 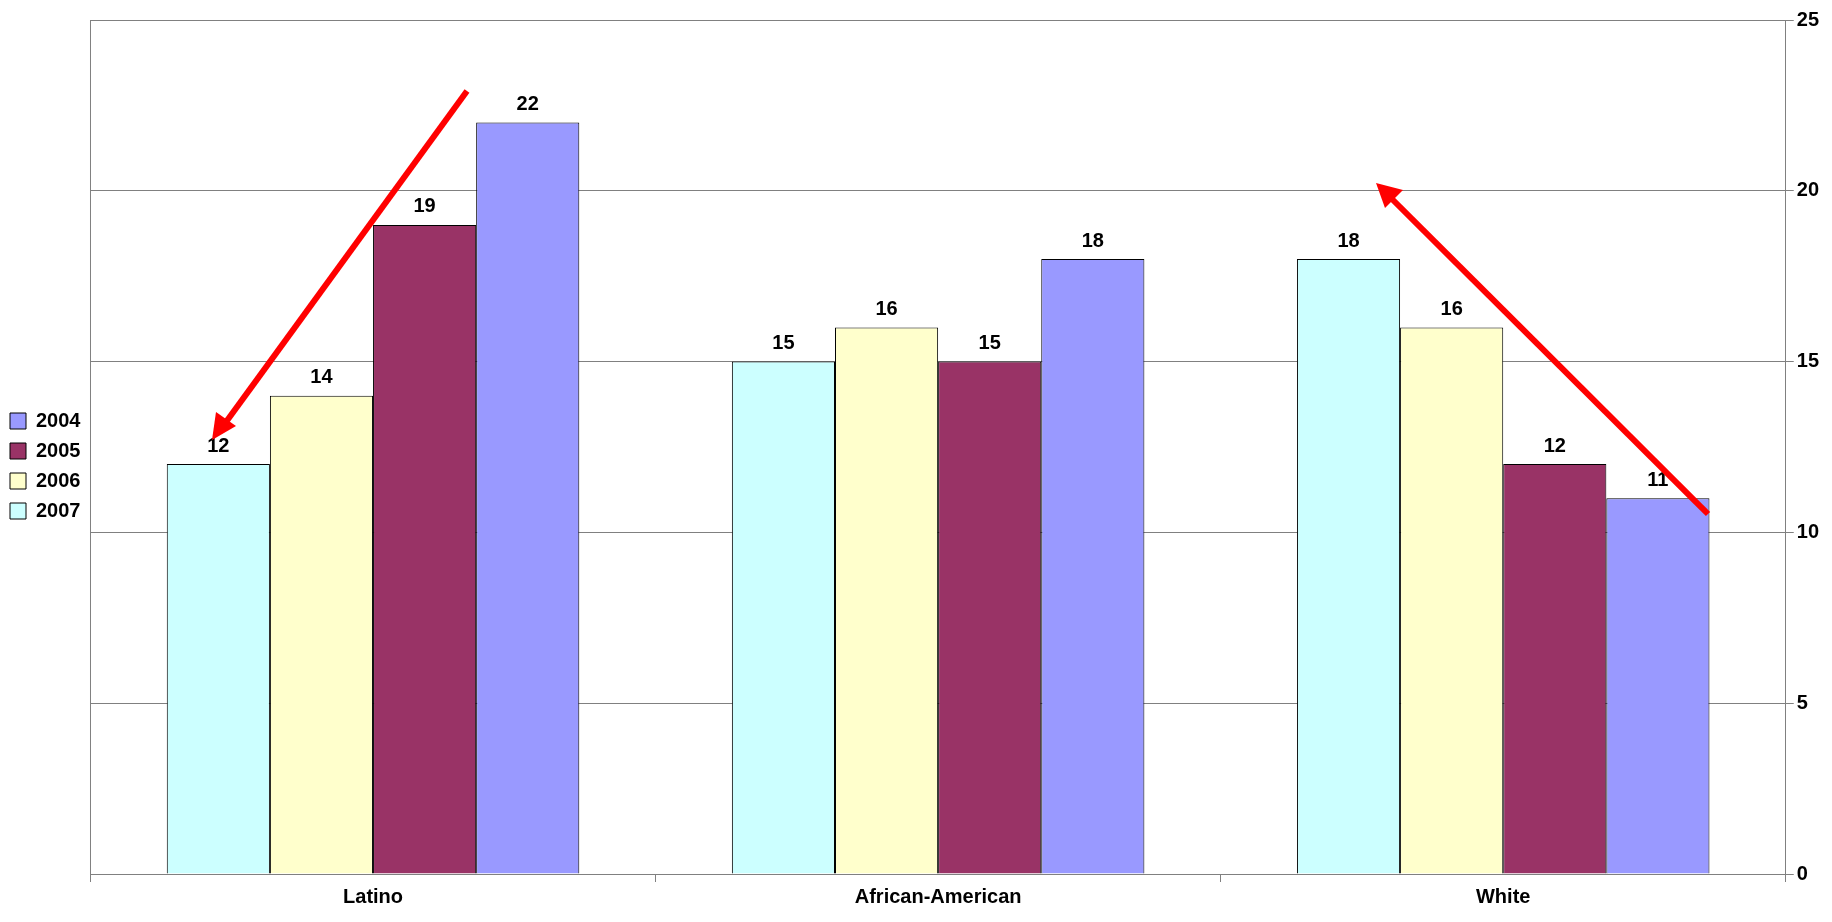 I want to click on y-tick-label: 10, so click(x=1807, y=530).